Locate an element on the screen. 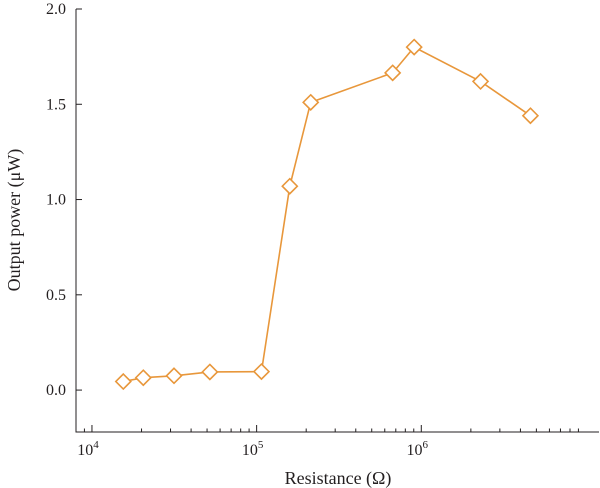  x-tick-exponent: 5 is located at coordinates (261, 445).